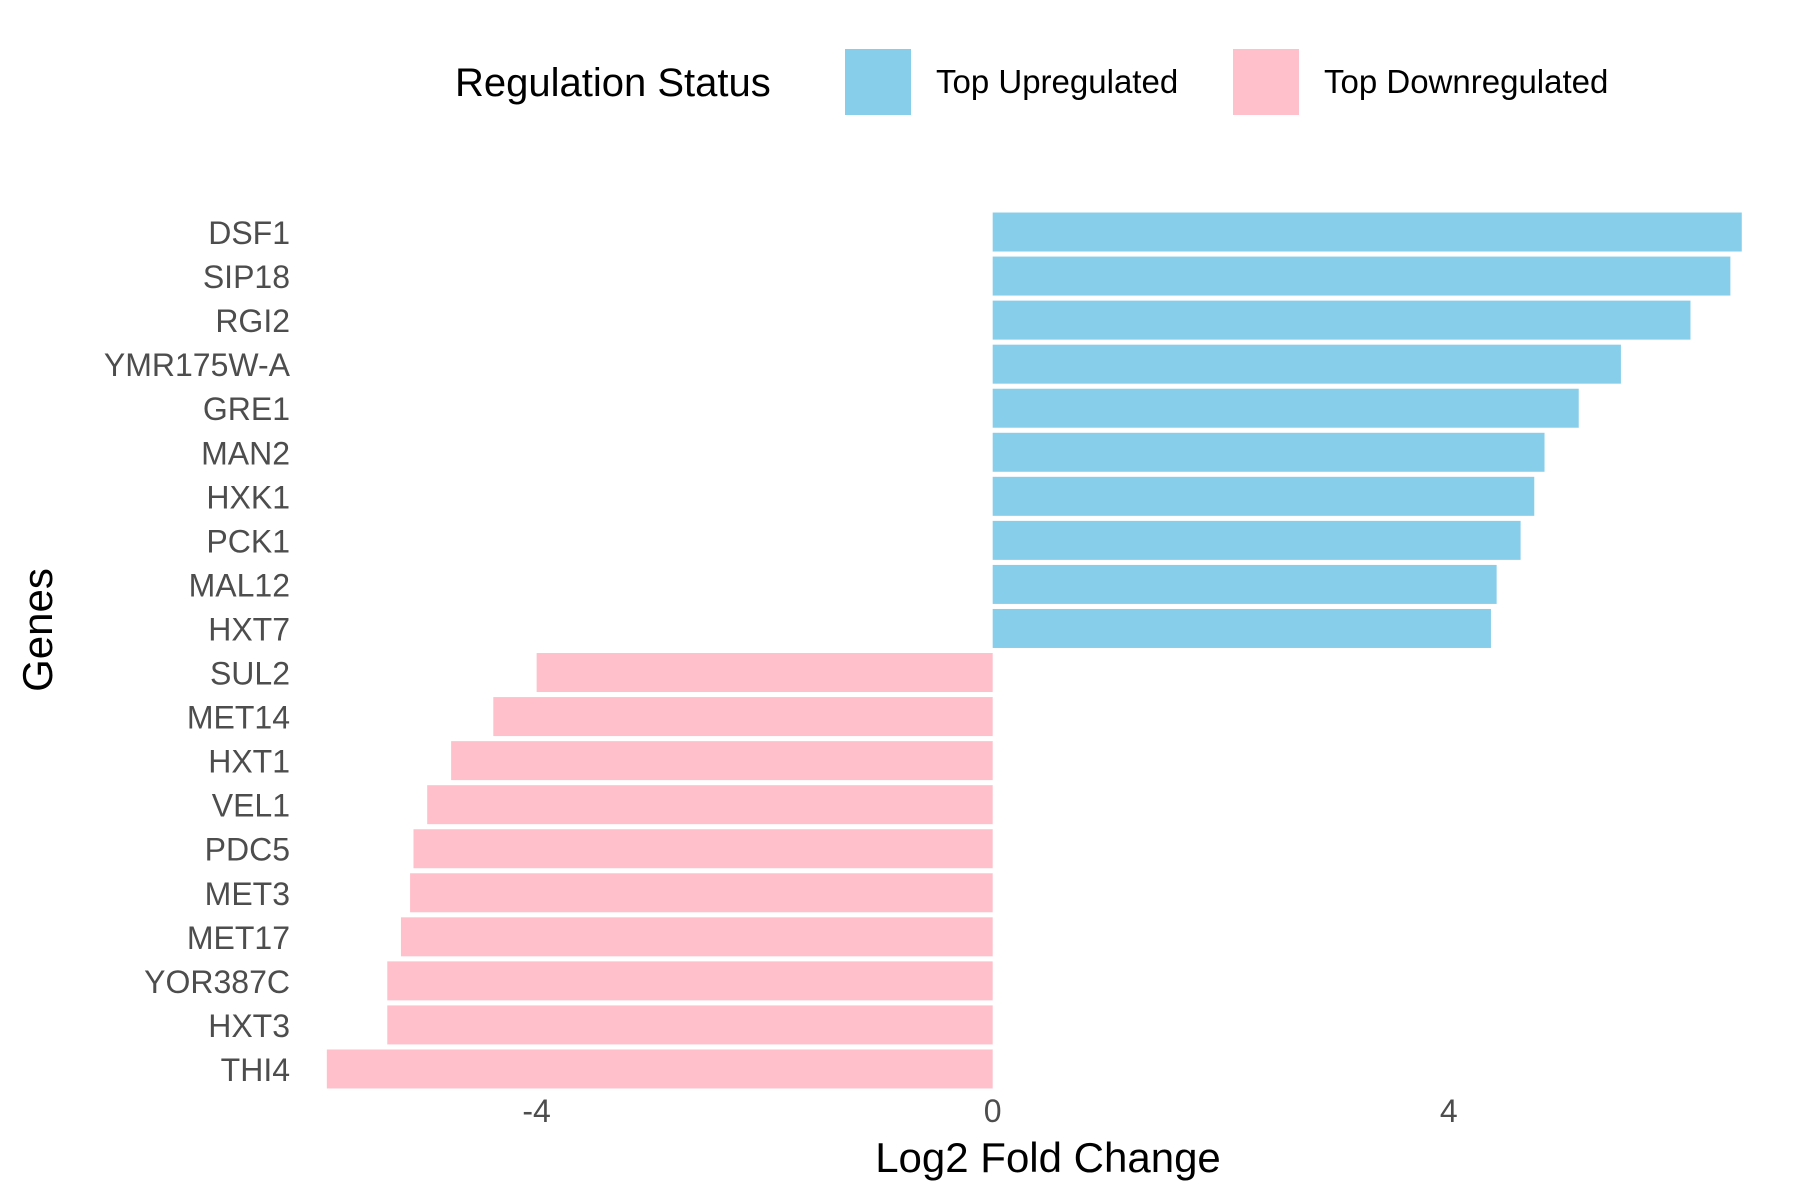 The width and height of the screenshot is (1800, 1200). I want to click on bar-sul2, so click(764, 673).